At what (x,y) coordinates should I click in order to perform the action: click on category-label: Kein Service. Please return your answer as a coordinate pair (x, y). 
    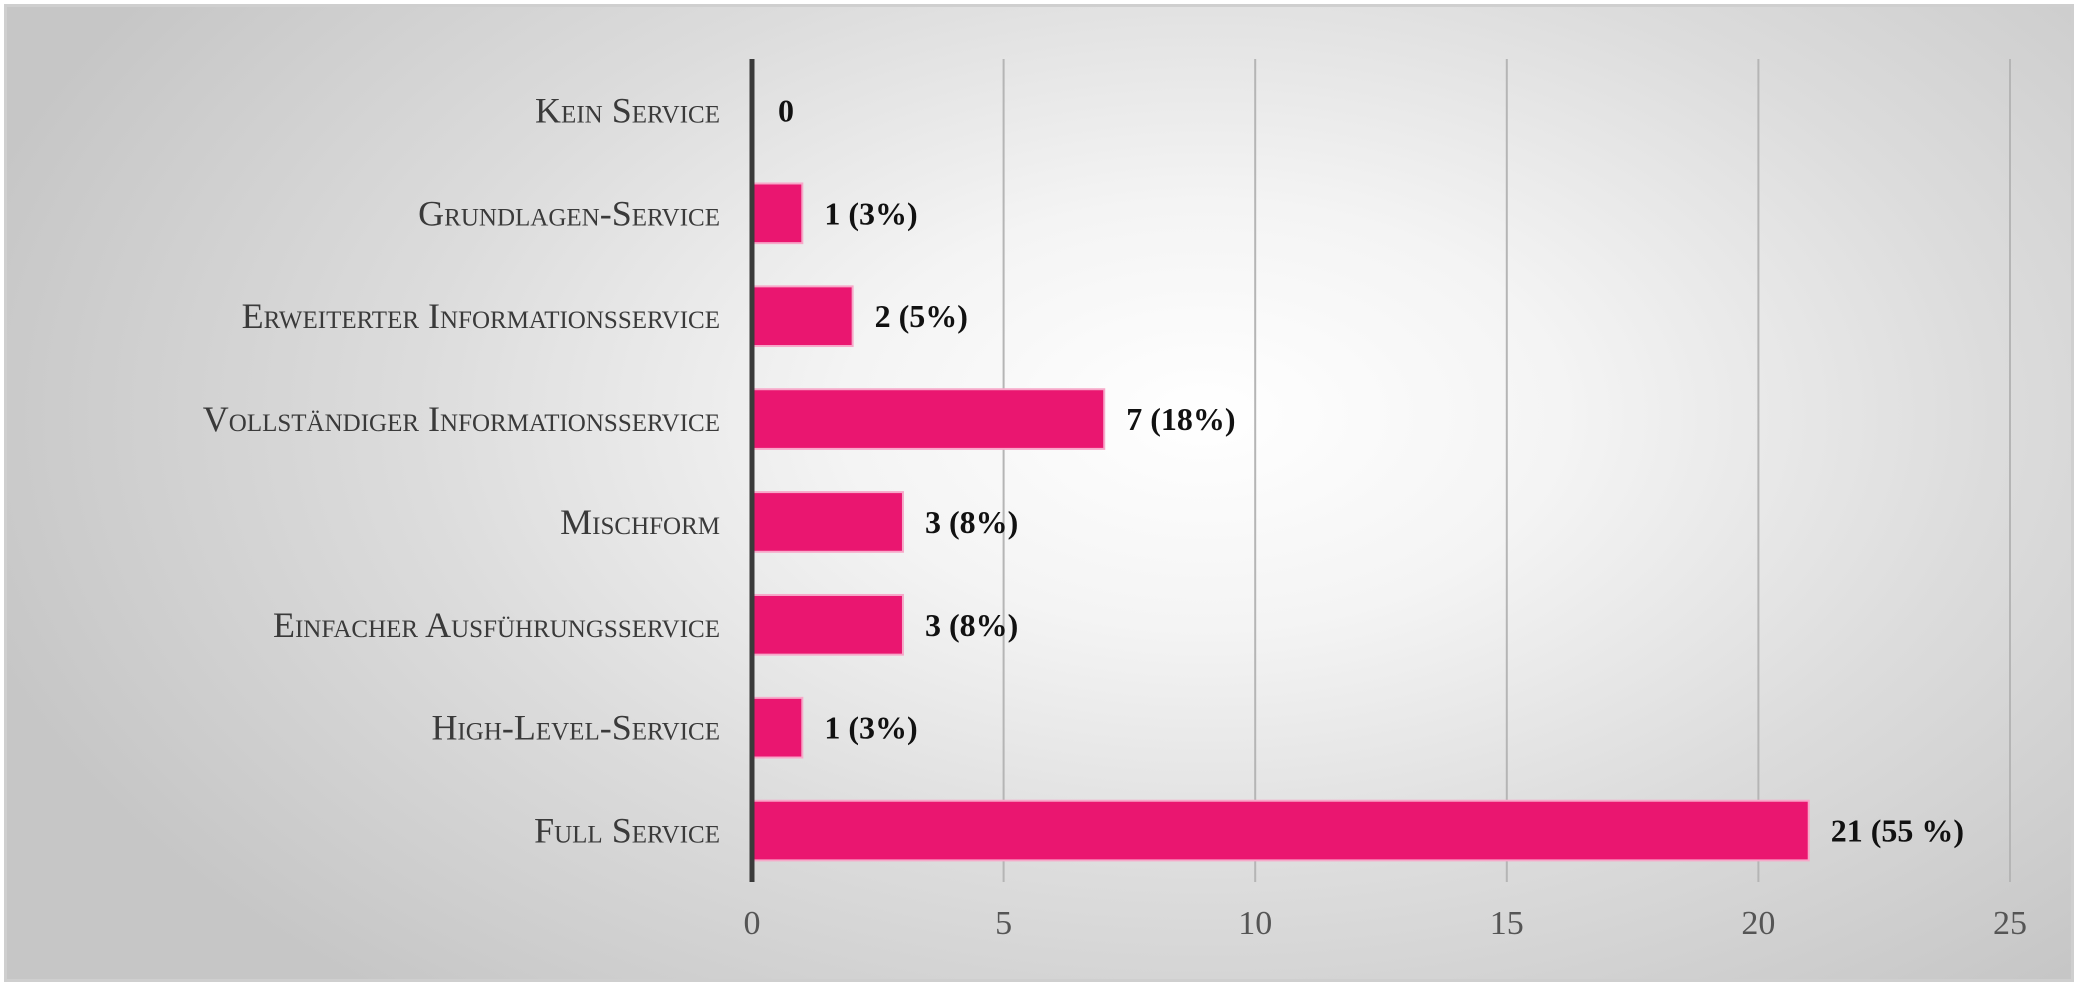
    Looking at the image, I should click on (627, 110).